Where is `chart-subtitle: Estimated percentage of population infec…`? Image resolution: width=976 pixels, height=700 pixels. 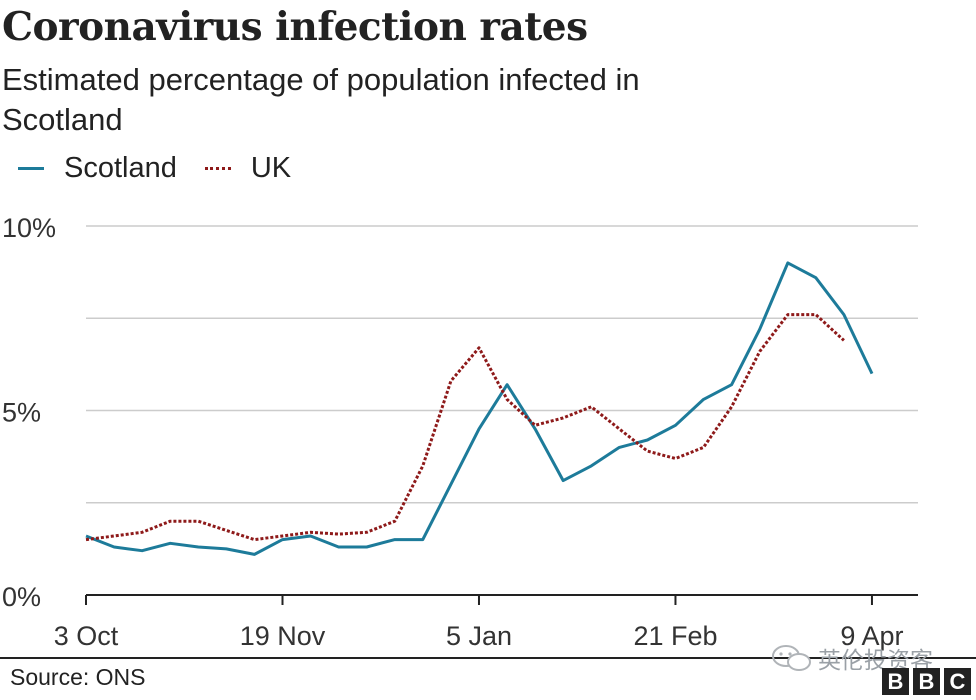
chart-subtitle: Estimated percentage of population infec… is located at coordinates (321, 99).